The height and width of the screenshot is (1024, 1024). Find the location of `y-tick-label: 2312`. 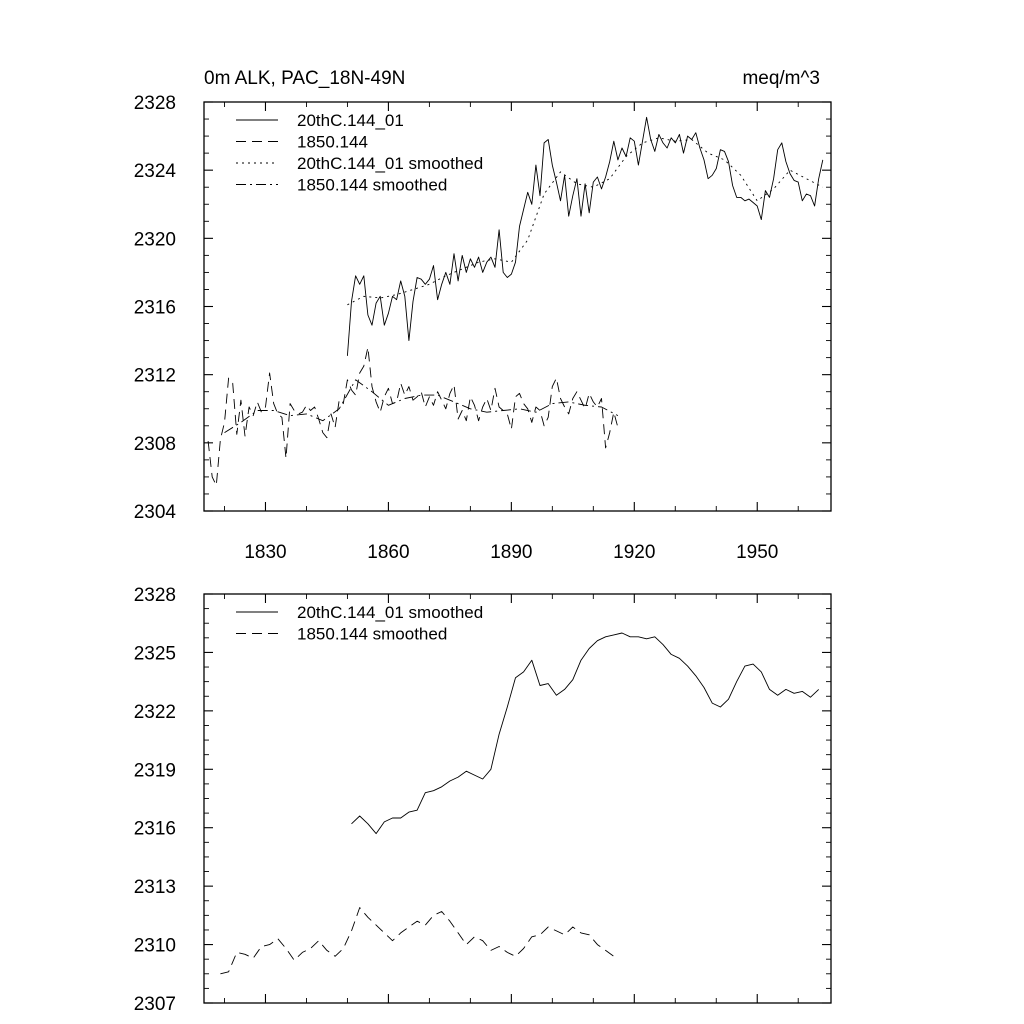

y-tick-label: 2312 is located at coordinates (155, 376).